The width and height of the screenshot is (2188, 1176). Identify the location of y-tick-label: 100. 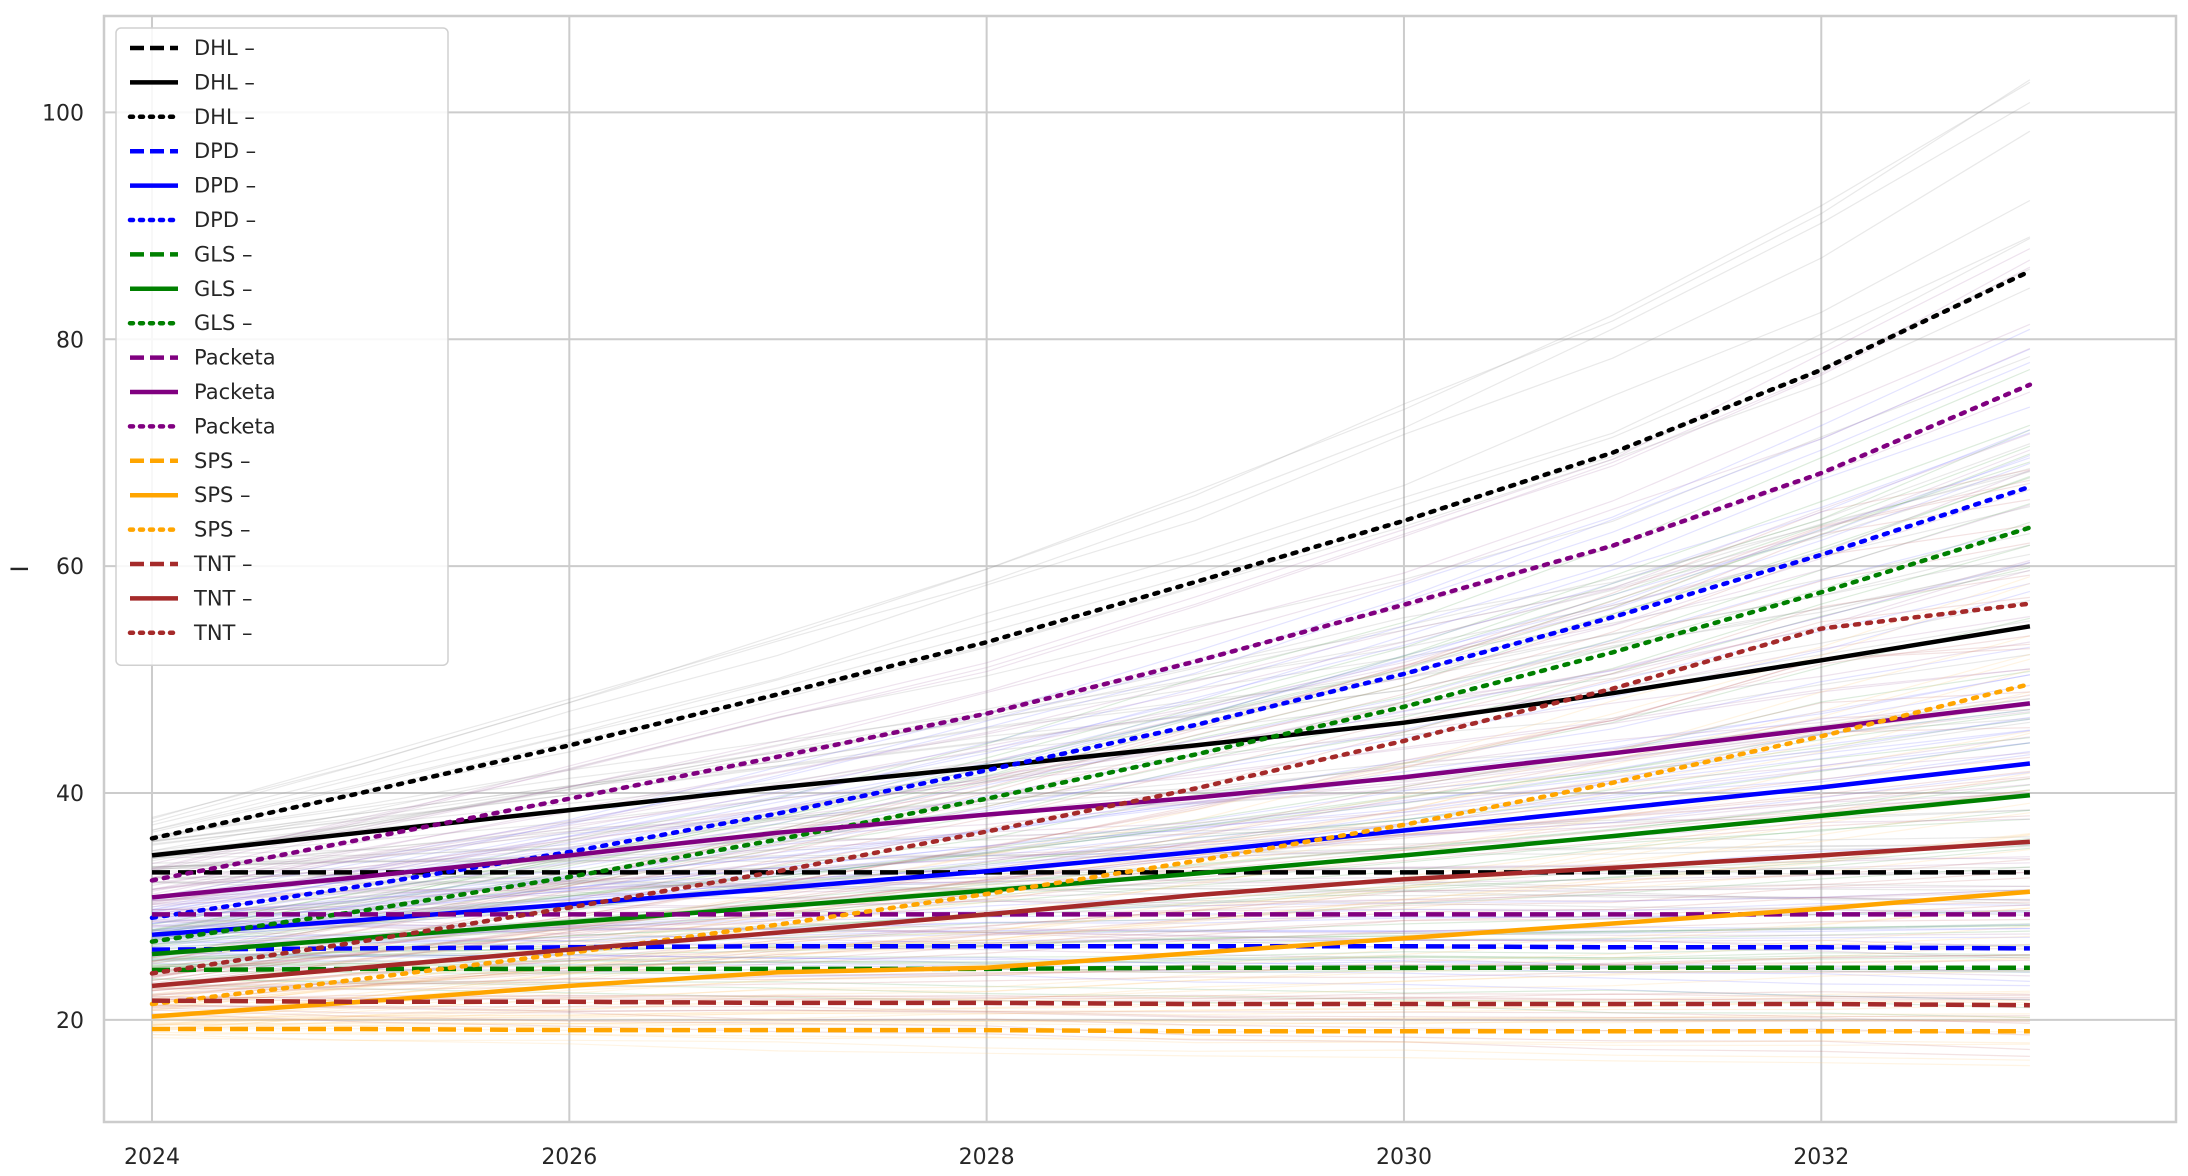
(63, 113).